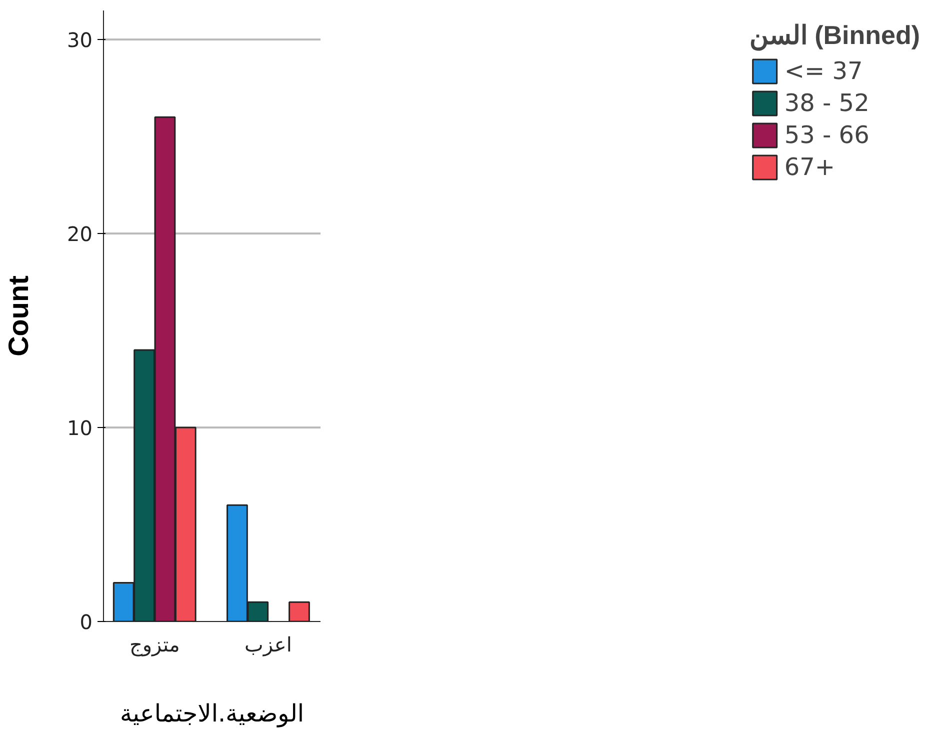  What do you see at coordinates (154, 644) in the screenshot?
I see `x-tick-label: متزوج` at bounding box center [154, 644].